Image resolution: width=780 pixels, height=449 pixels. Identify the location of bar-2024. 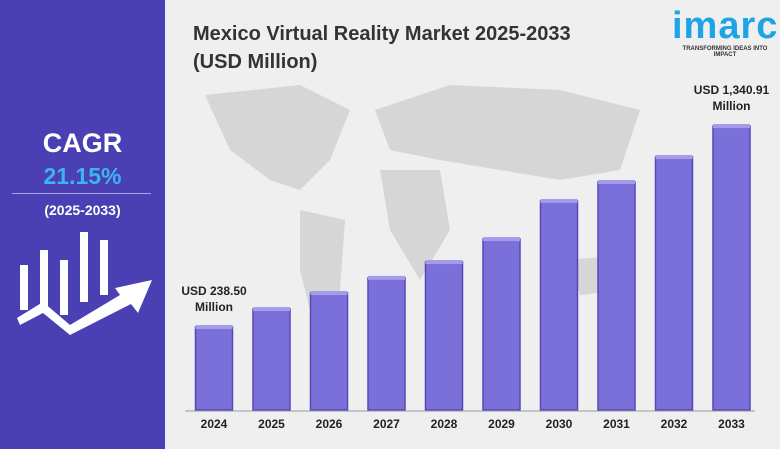
(214, 368).